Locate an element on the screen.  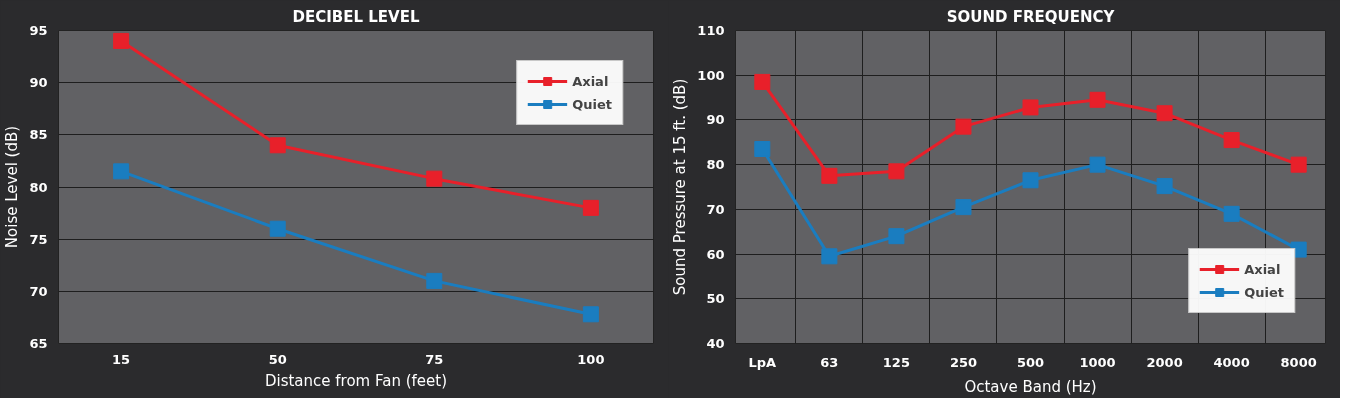
x-tick-label: 15 is located at coordinates (121, 359).